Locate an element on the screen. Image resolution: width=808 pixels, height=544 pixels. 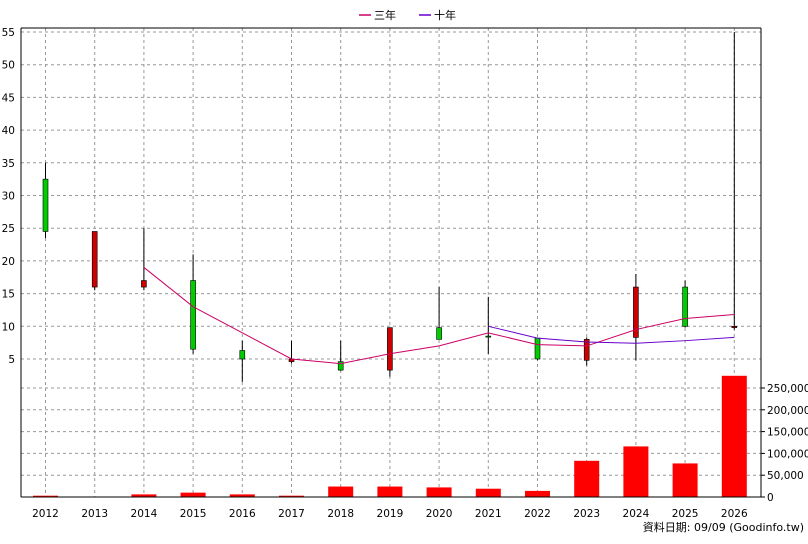
x-tick-label: 2016 is located at coordinates (242, 514).